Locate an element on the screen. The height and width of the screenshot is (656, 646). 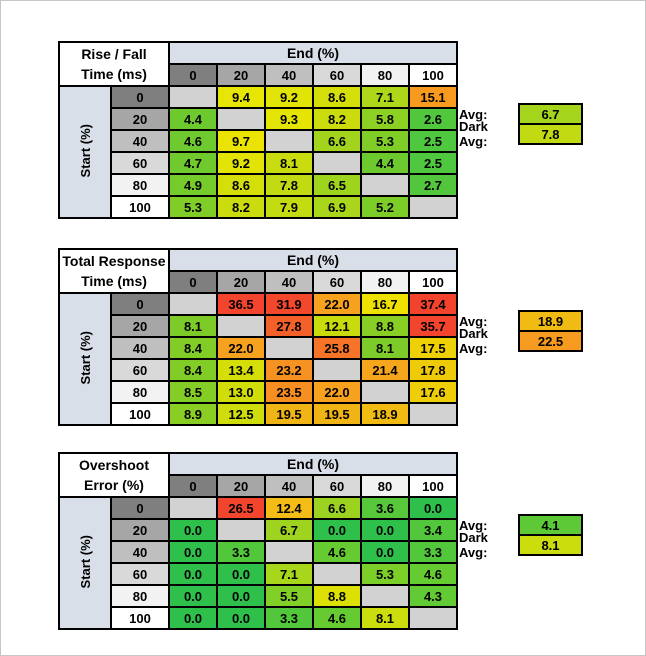
row-header: 40 is located at coordinates (140, 348).